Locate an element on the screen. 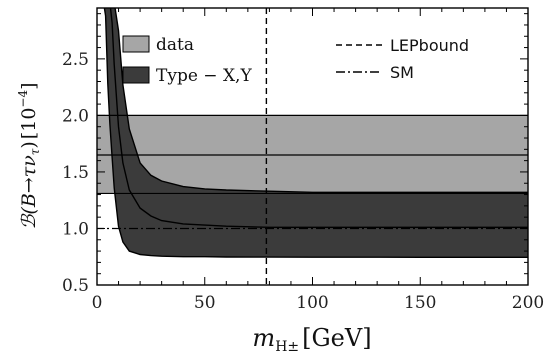 Image resolution: width=550 pixels, height=359 pixels. y-axis-title-close: ) is located at coordinates (29, 144).